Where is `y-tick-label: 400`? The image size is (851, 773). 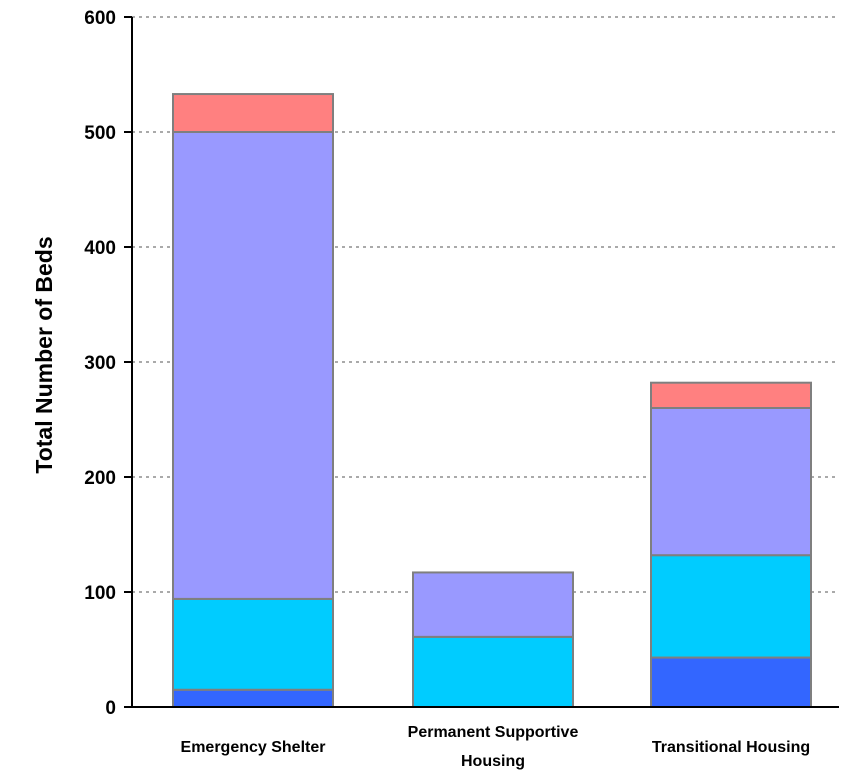
y-tick-label: 400 is located at coordinates (100, 248).